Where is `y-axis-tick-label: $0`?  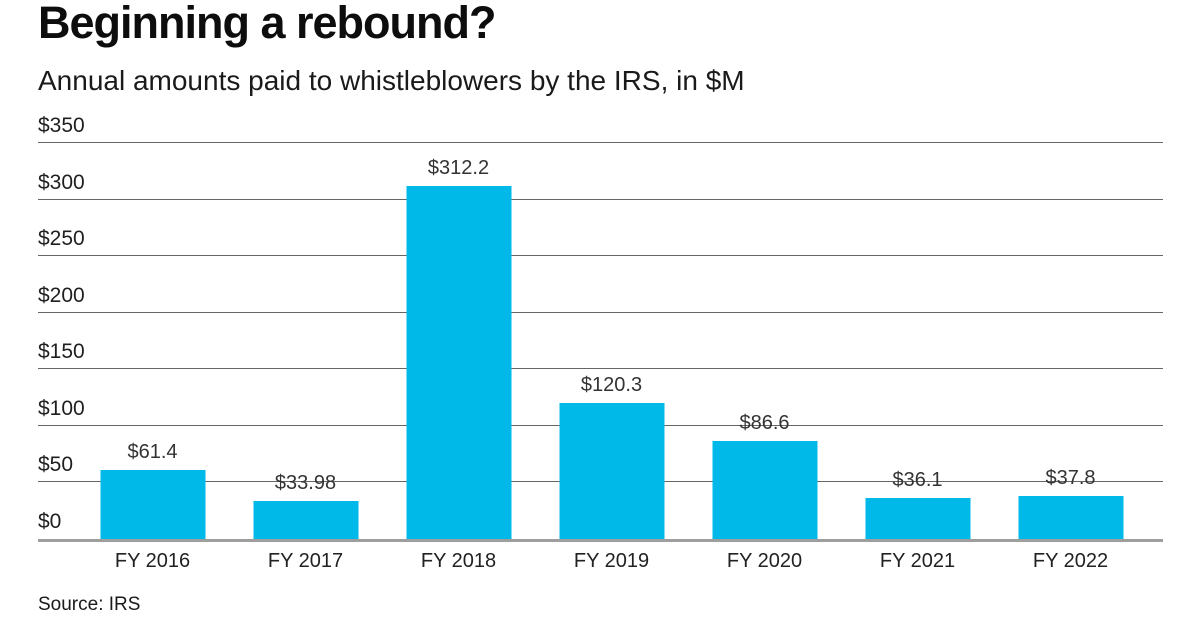
y-axis-tick-label: $0 is located at coordinates (50, 521).